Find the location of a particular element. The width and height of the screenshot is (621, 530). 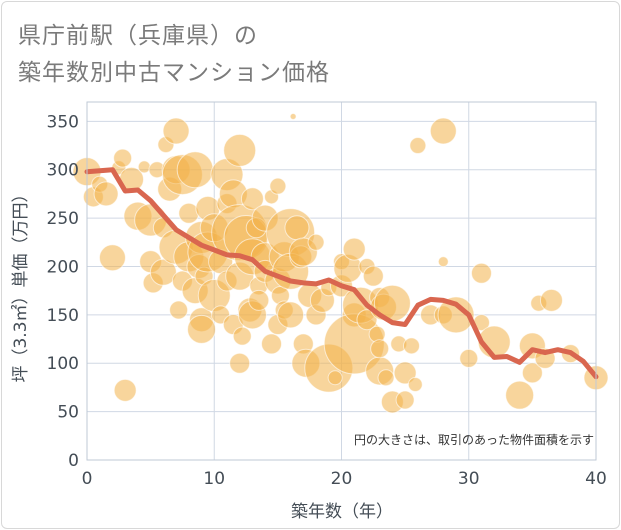

y-tick-label: 200 is located at coordinates (63, 267).